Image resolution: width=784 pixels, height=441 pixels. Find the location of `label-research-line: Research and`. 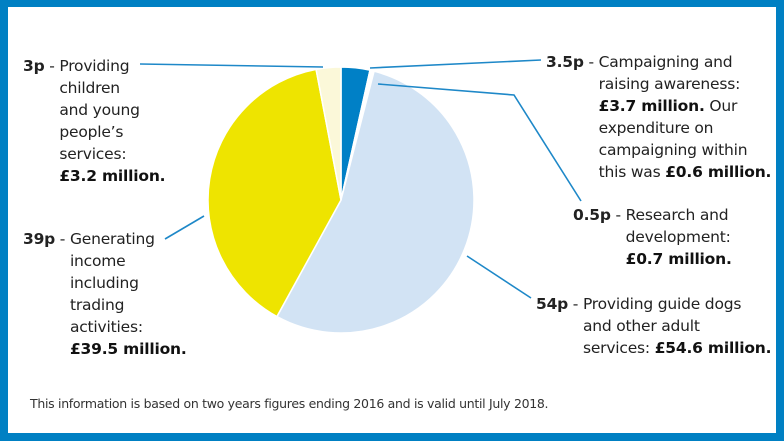

label-research-line: Research and is located at coordinates (677, 215).